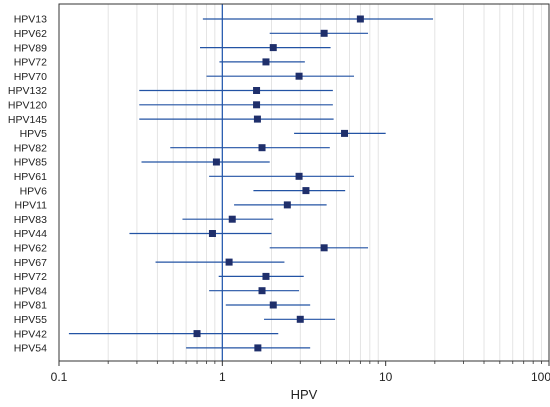  Describe the element at coordinates (30, 320) in the screenshot. I see `row-label: HPV55` at that location.